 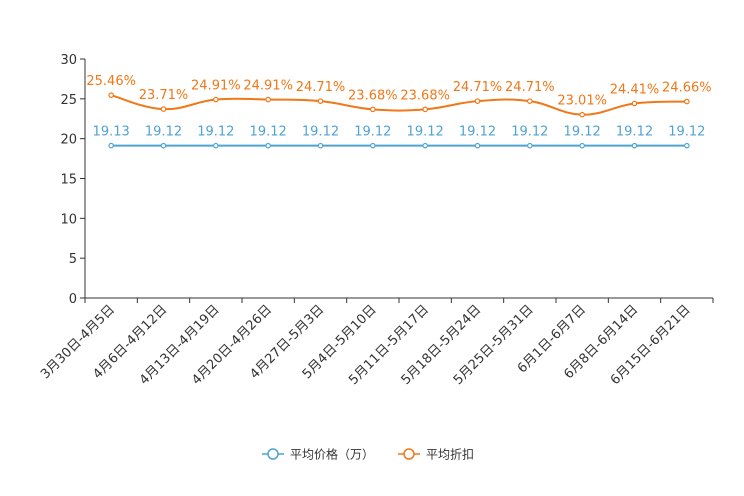 What do you see at coordinates (635, 90) in the screenshot?
I see `data-label: 24.41%` at bounding box center [635, 90].